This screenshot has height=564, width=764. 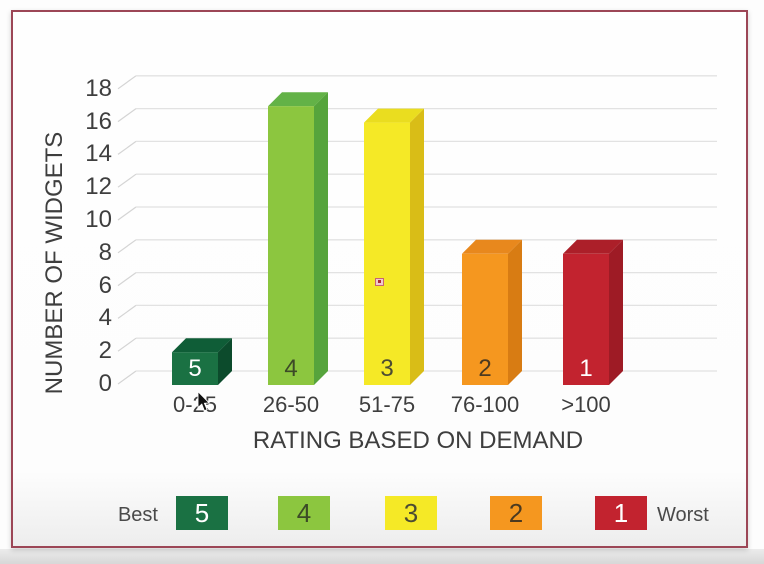 What do you see at coordinates (98, 219) in the screenshot?
I see `y-tick-label: 10` at bounding box center [98, 219].